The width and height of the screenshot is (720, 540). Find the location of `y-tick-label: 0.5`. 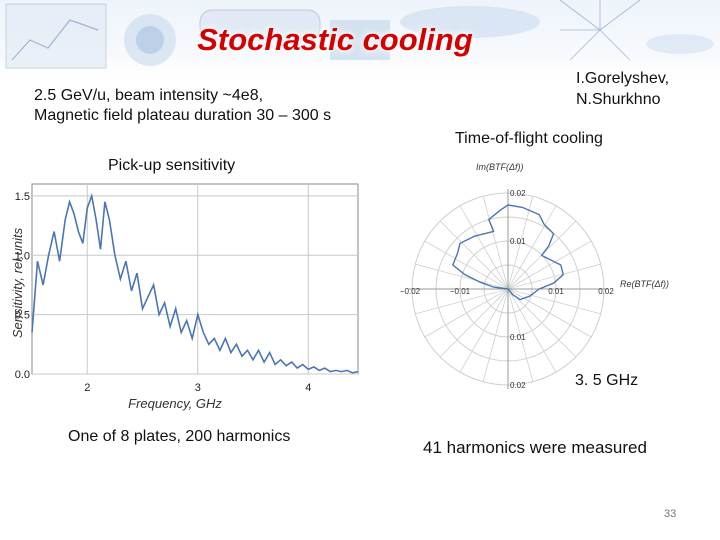

y-tick-label: 0.5 is located at coordinates (22, 316).